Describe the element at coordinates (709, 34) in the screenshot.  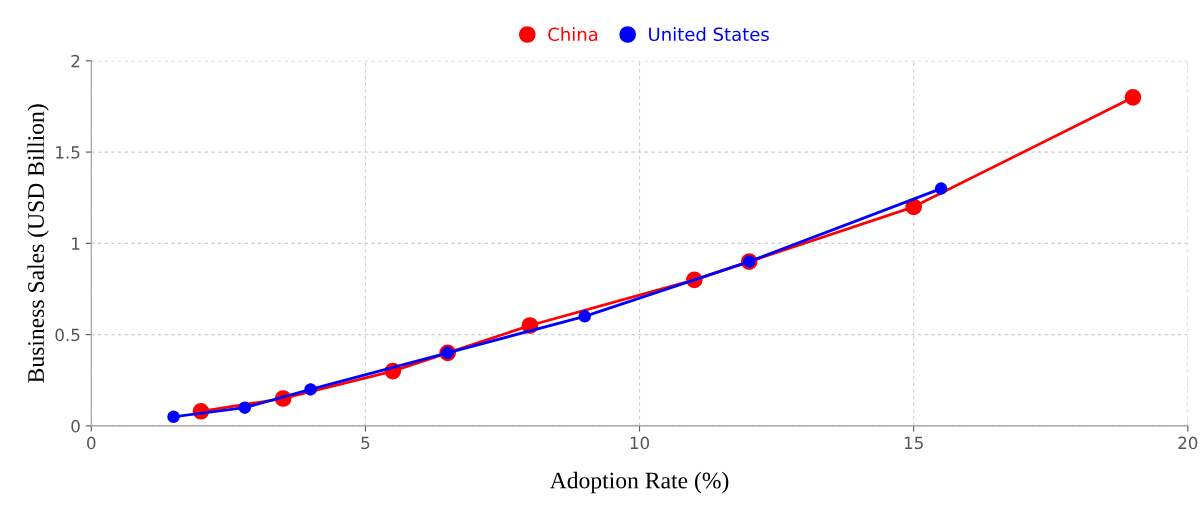
I see `legend-label: United States` at that location.